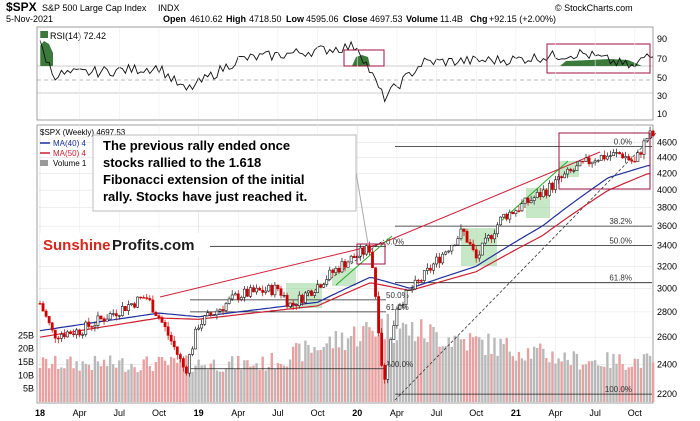 The height and width of the screenshot is (421, 700). What do you see at coordinates (224, 173) in the screenshot?
I see `callout-frame` at bounding box center [224, 173].